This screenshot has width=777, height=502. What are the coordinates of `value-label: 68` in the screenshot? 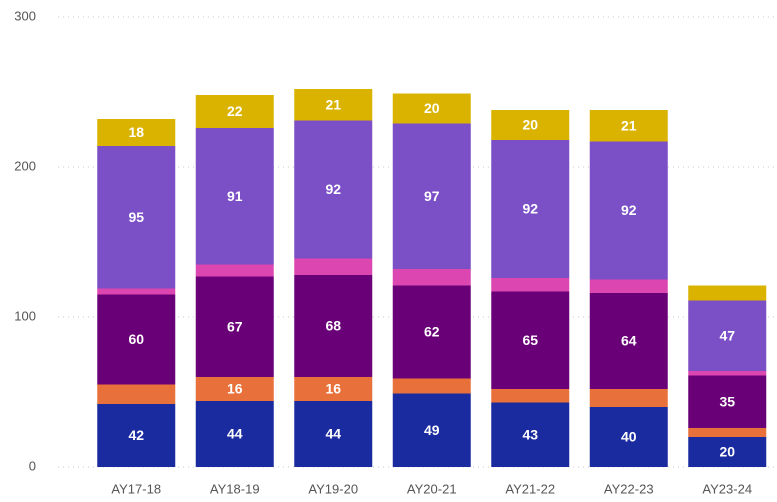 It's located at (333, 326).